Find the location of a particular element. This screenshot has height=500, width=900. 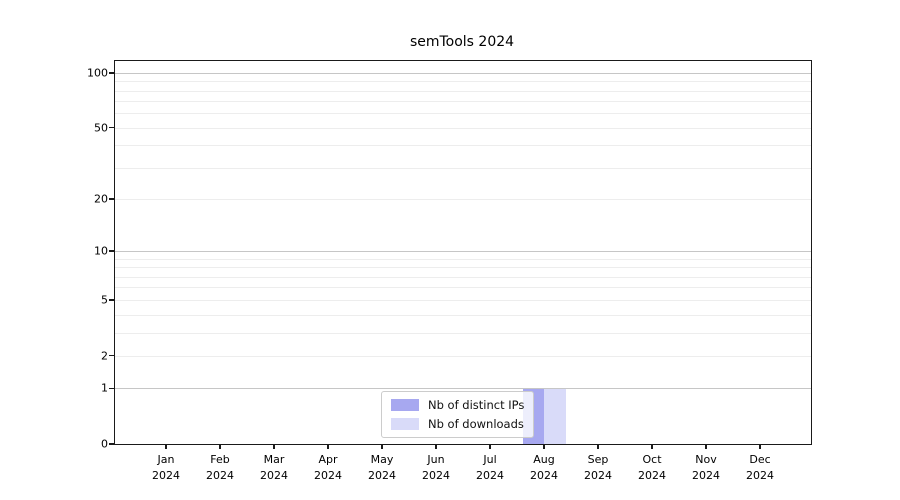

x-tick-label: Oct 2024 is located at coordinates (652, 467).